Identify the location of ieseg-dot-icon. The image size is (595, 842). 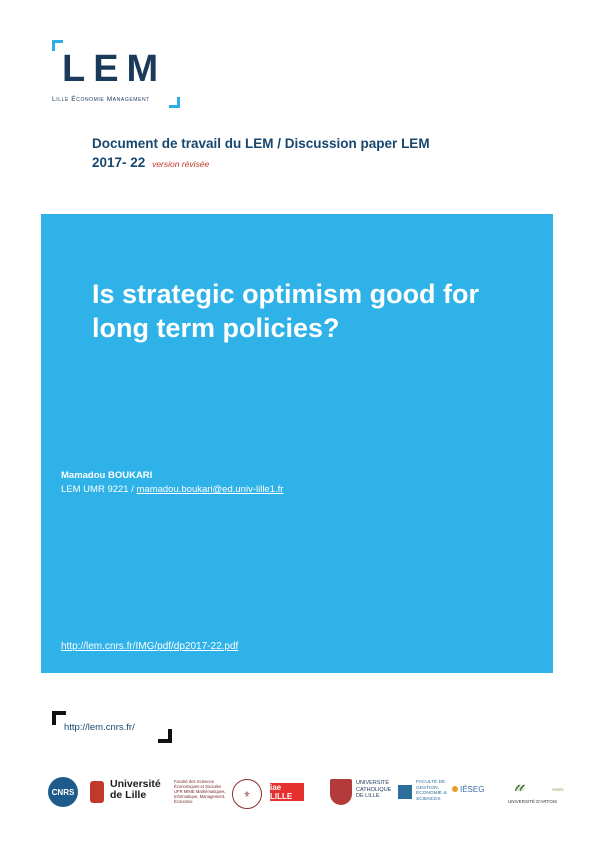
(455, 789).